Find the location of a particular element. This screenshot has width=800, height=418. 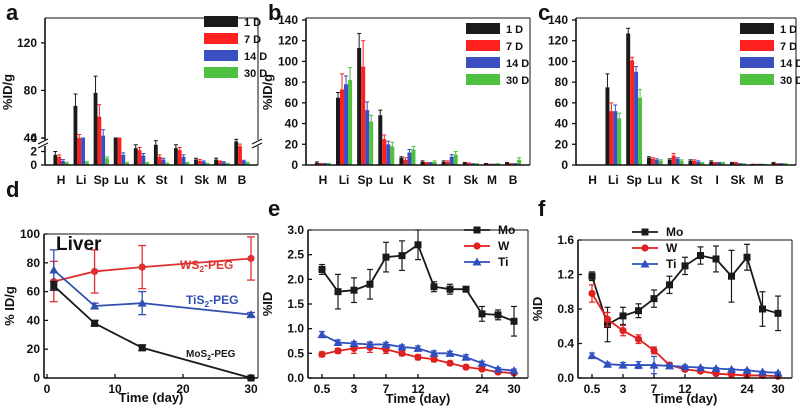

legend-label: 14 D is located at coordinates (790, 64).